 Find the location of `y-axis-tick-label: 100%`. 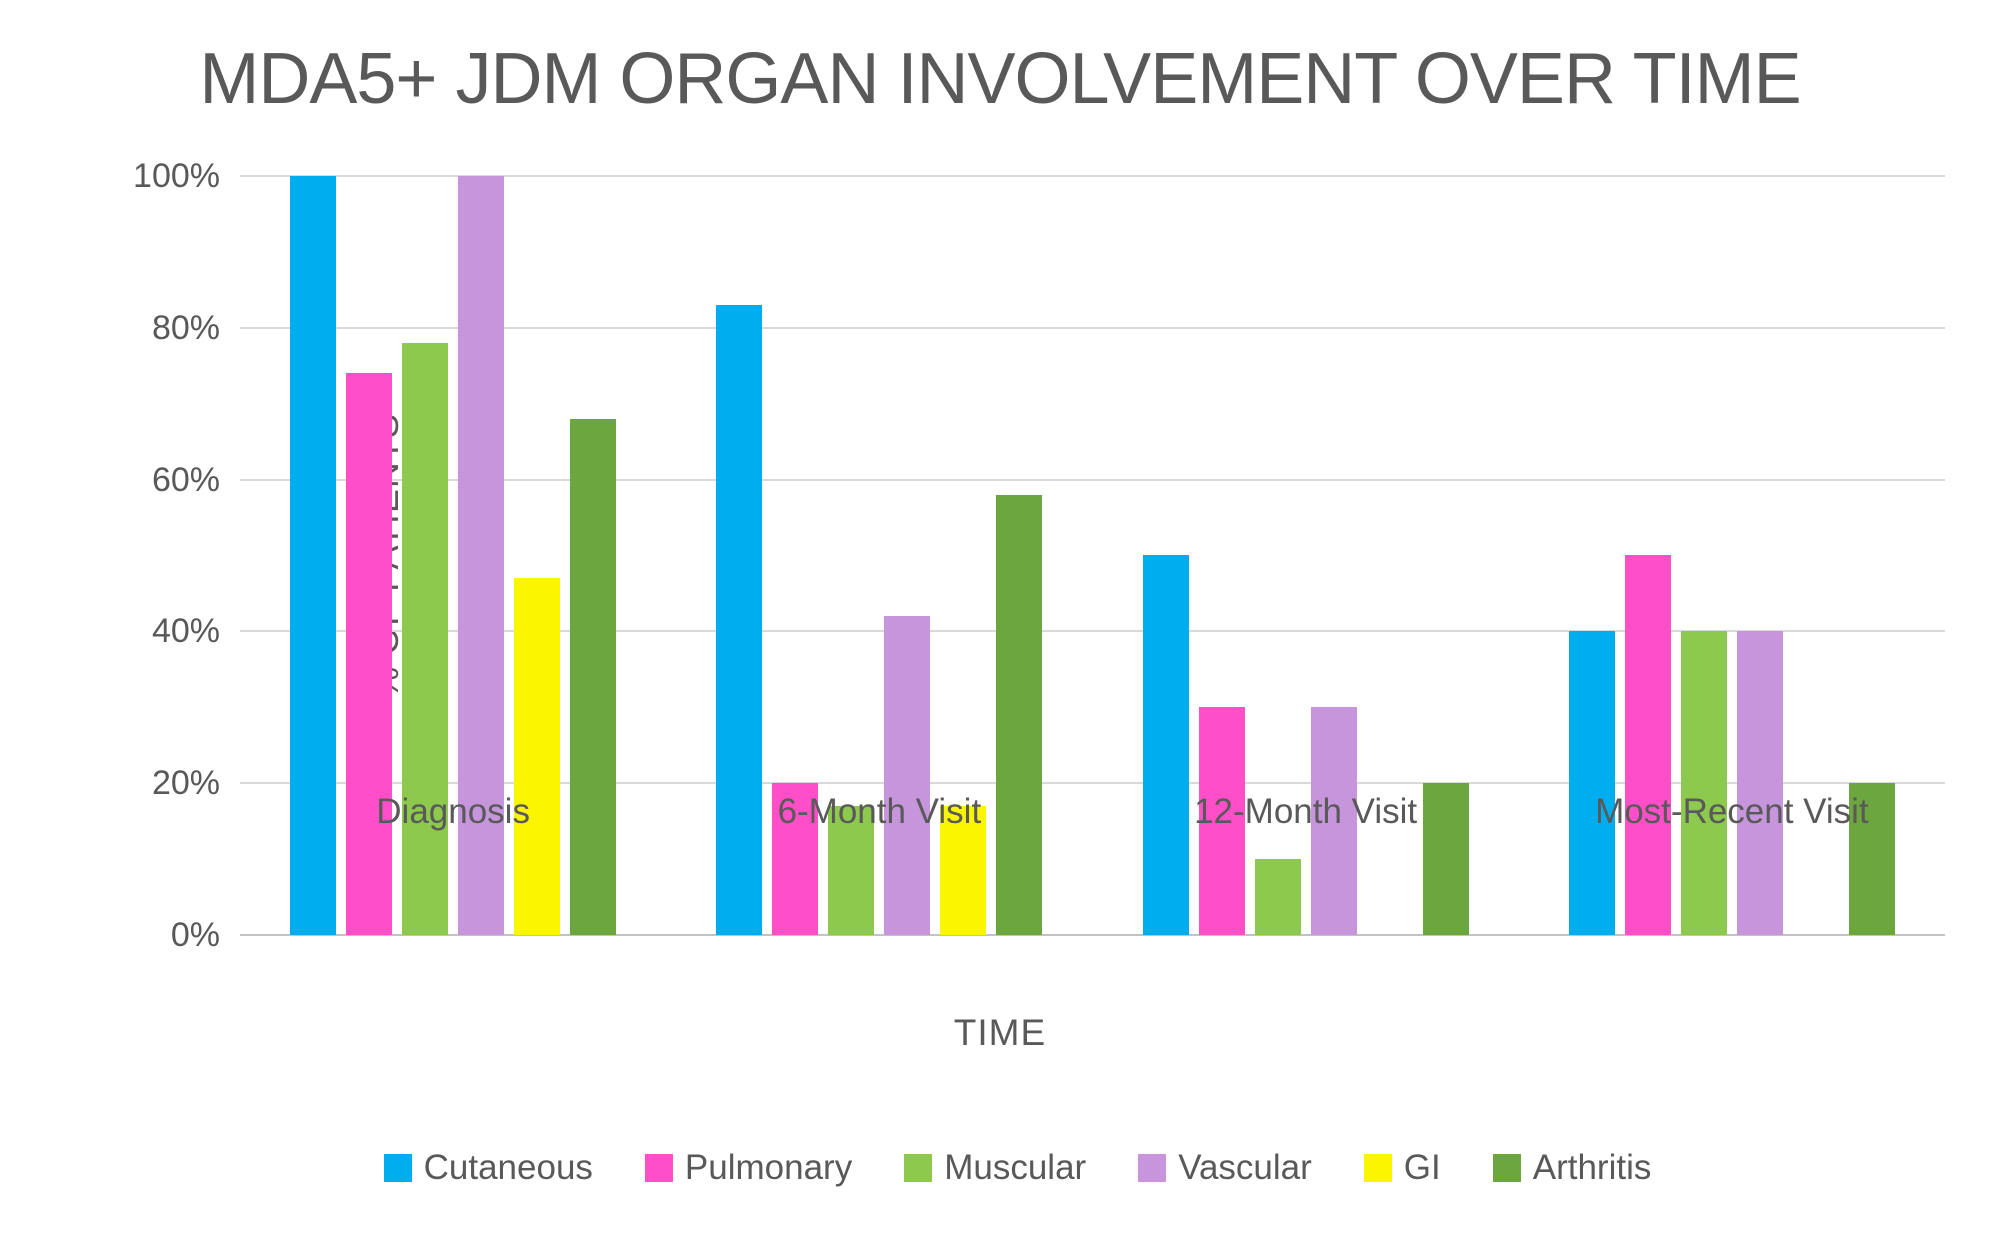

y-axis-tick-label: 100% is located at coordinates (176, 176).